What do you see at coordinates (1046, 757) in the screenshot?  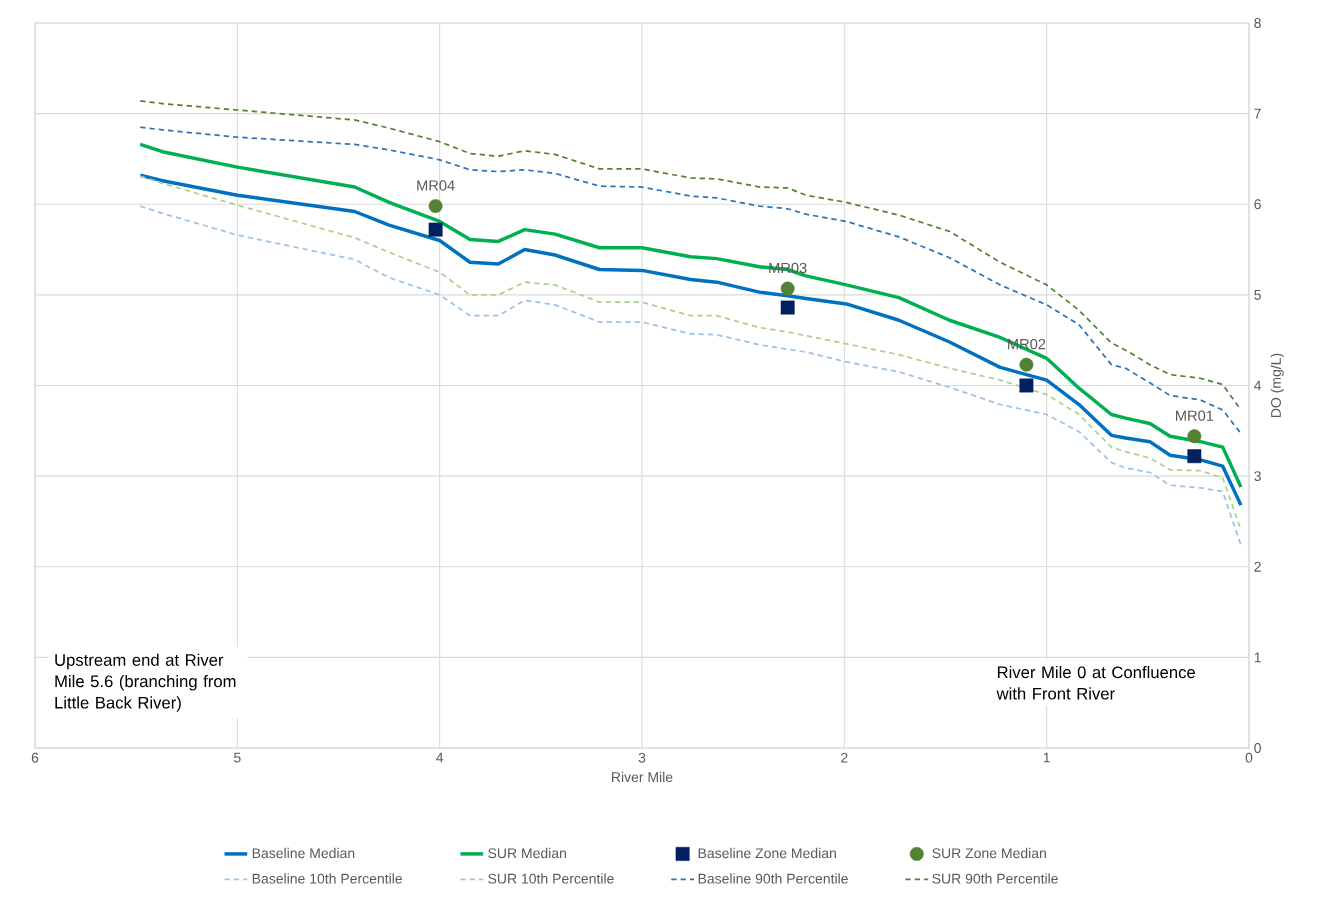 I see `x-tick-label: 1` at bounding box center [1046, 757].